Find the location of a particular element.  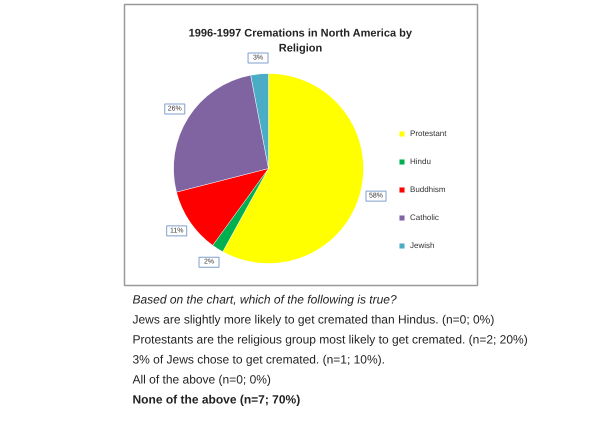

legend-label: Catholic is located at coordinates (424, 217).